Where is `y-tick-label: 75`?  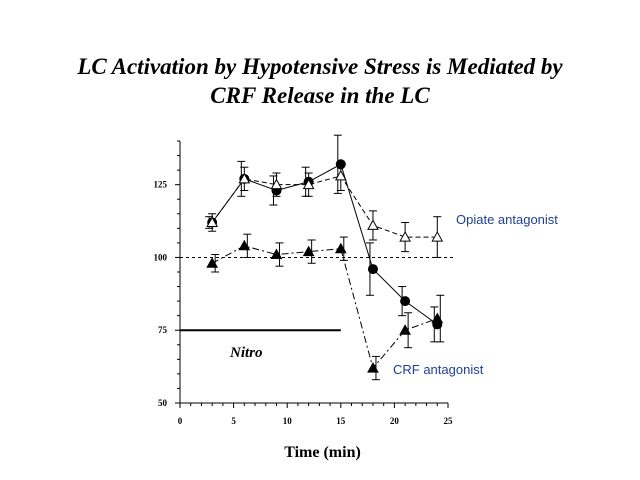
y-tick-label: 75 is located at coordinates (163, 330).